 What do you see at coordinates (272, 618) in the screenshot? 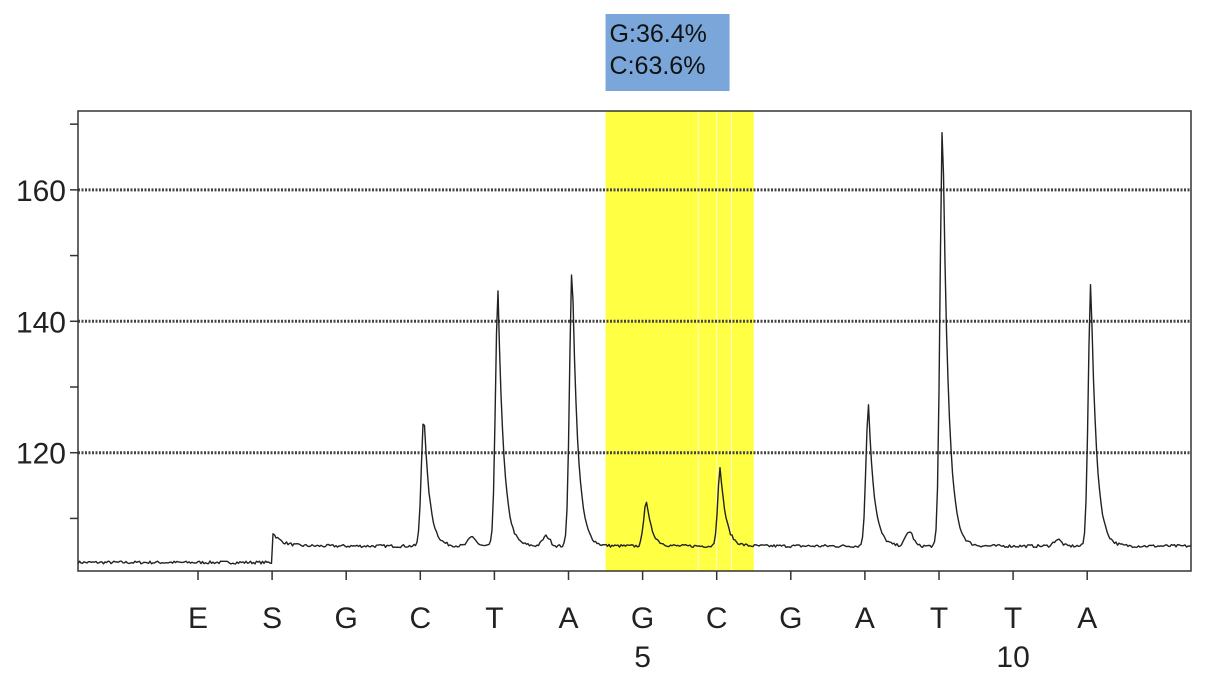
I see `sequence-label: S` at bounding box center [272, 618].